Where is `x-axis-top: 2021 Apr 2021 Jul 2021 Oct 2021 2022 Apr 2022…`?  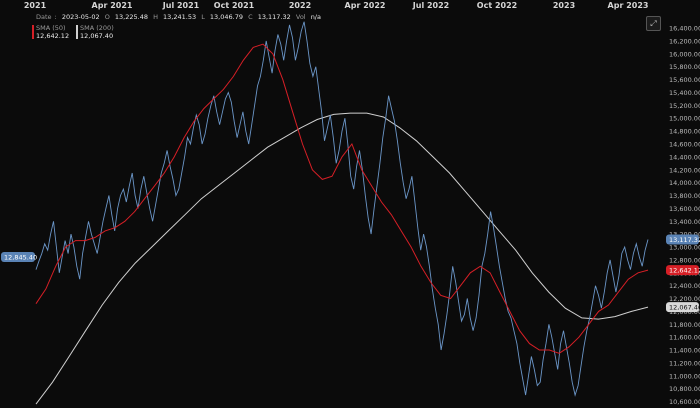
x-axis-top: 2021 Apr 2021 Jul 2021 Oct 2021 2022 Apr 2022… is located at coordinates (330, 6).